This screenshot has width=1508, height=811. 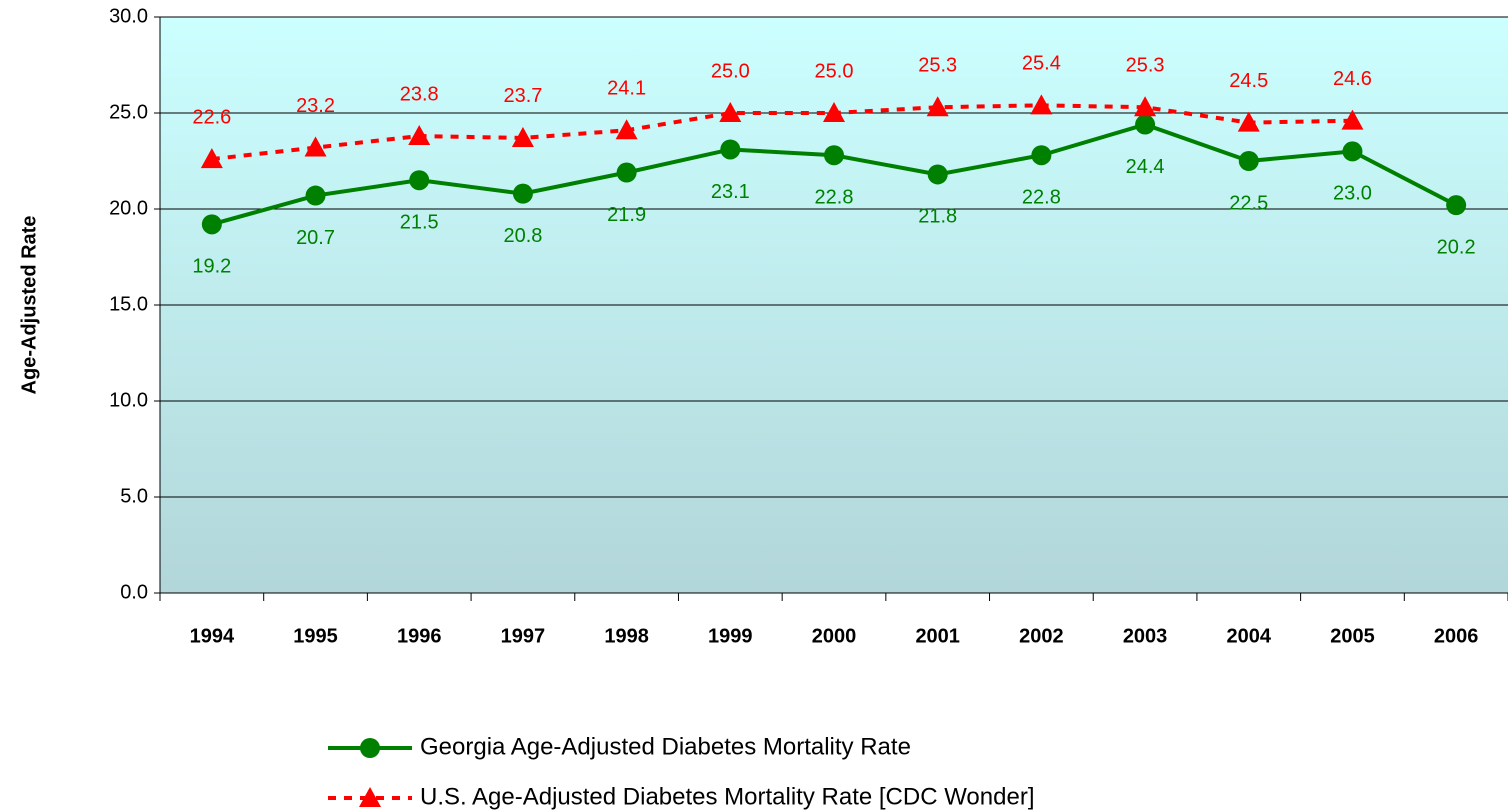 I want to click on data-label: 23.7, so click(x=522, y=96).